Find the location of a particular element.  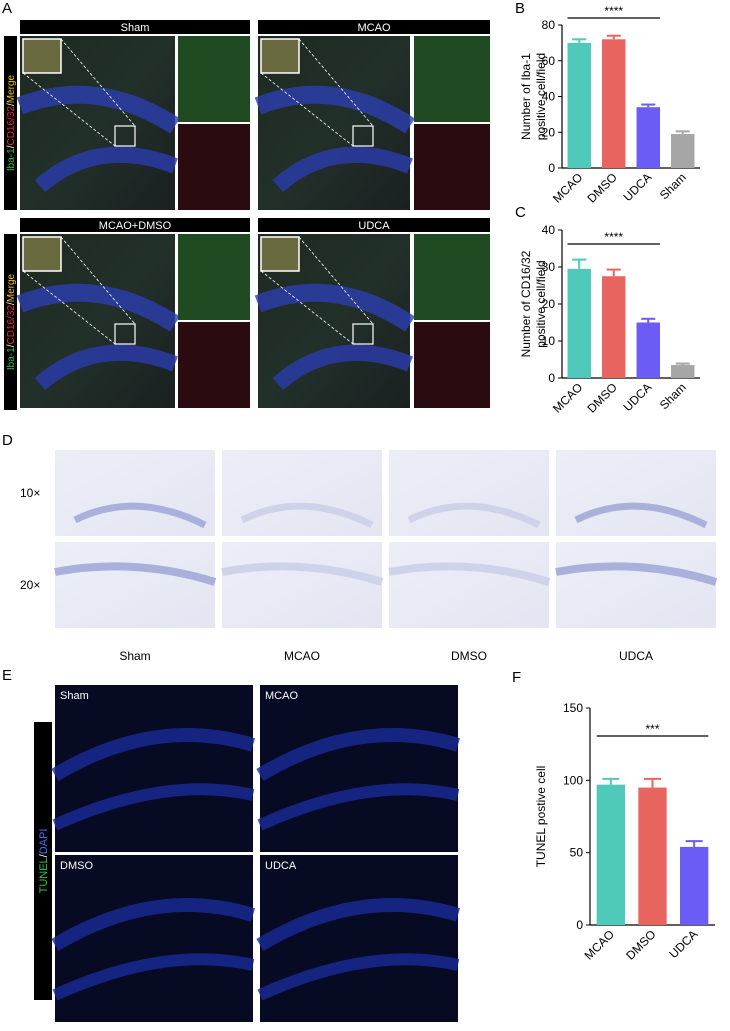

y-tick-label: 30 is located at coordinates (549, 267).